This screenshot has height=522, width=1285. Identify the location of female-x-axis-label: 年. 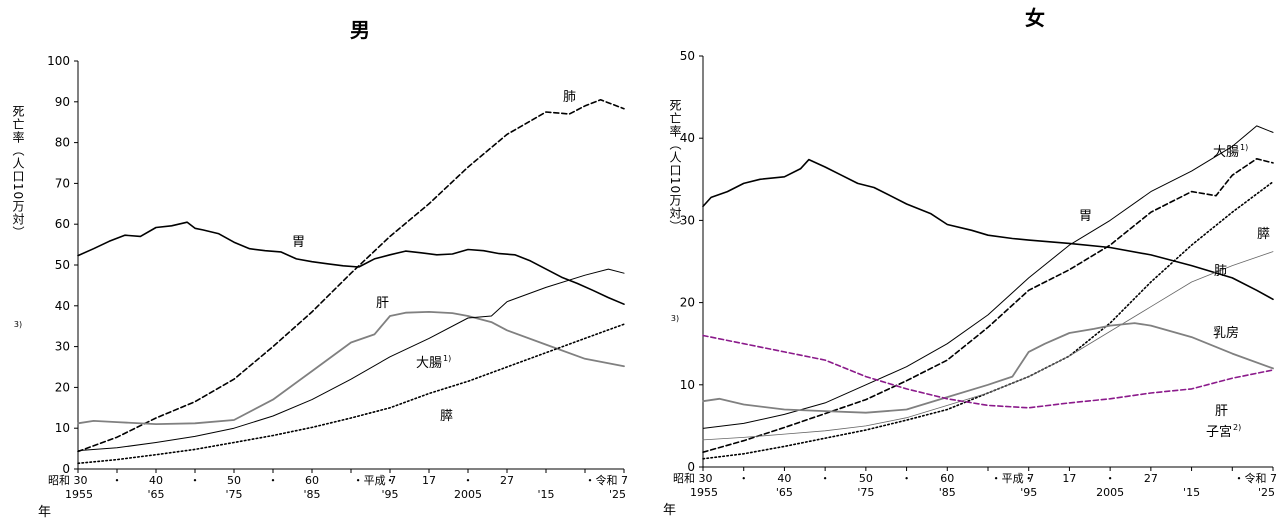
(669, 510).